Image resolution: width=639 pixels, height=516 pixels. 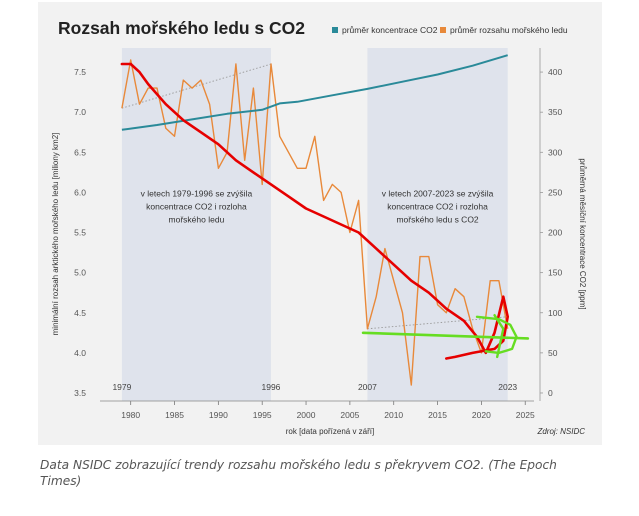 I want to click on x-tick-label-2020: 2020, so click(x=481, y=415).